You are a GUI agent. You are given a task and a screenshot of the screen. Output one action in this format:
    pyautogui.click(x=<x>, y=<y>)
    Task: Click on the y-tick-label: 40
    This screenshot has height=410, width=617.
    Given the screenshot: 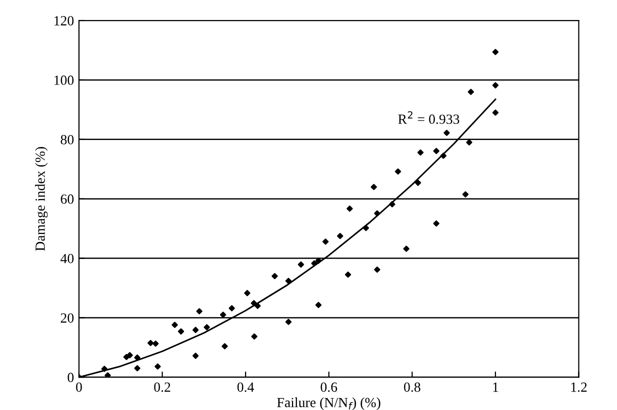 What is the action you would take?
    pyautogui.click(x=67, y=259)
    